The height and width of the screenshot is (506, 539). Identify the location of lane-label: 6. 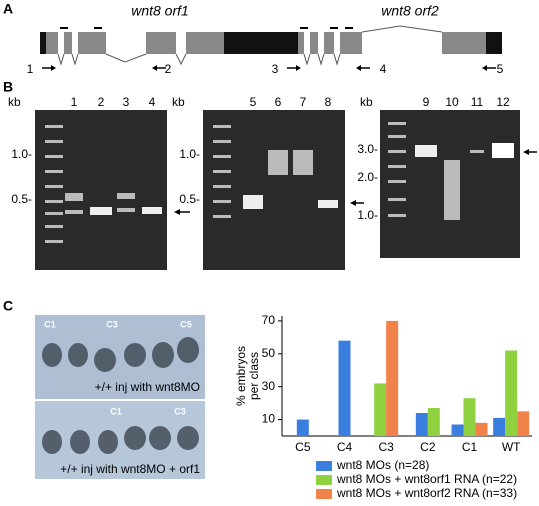
(278, 102).